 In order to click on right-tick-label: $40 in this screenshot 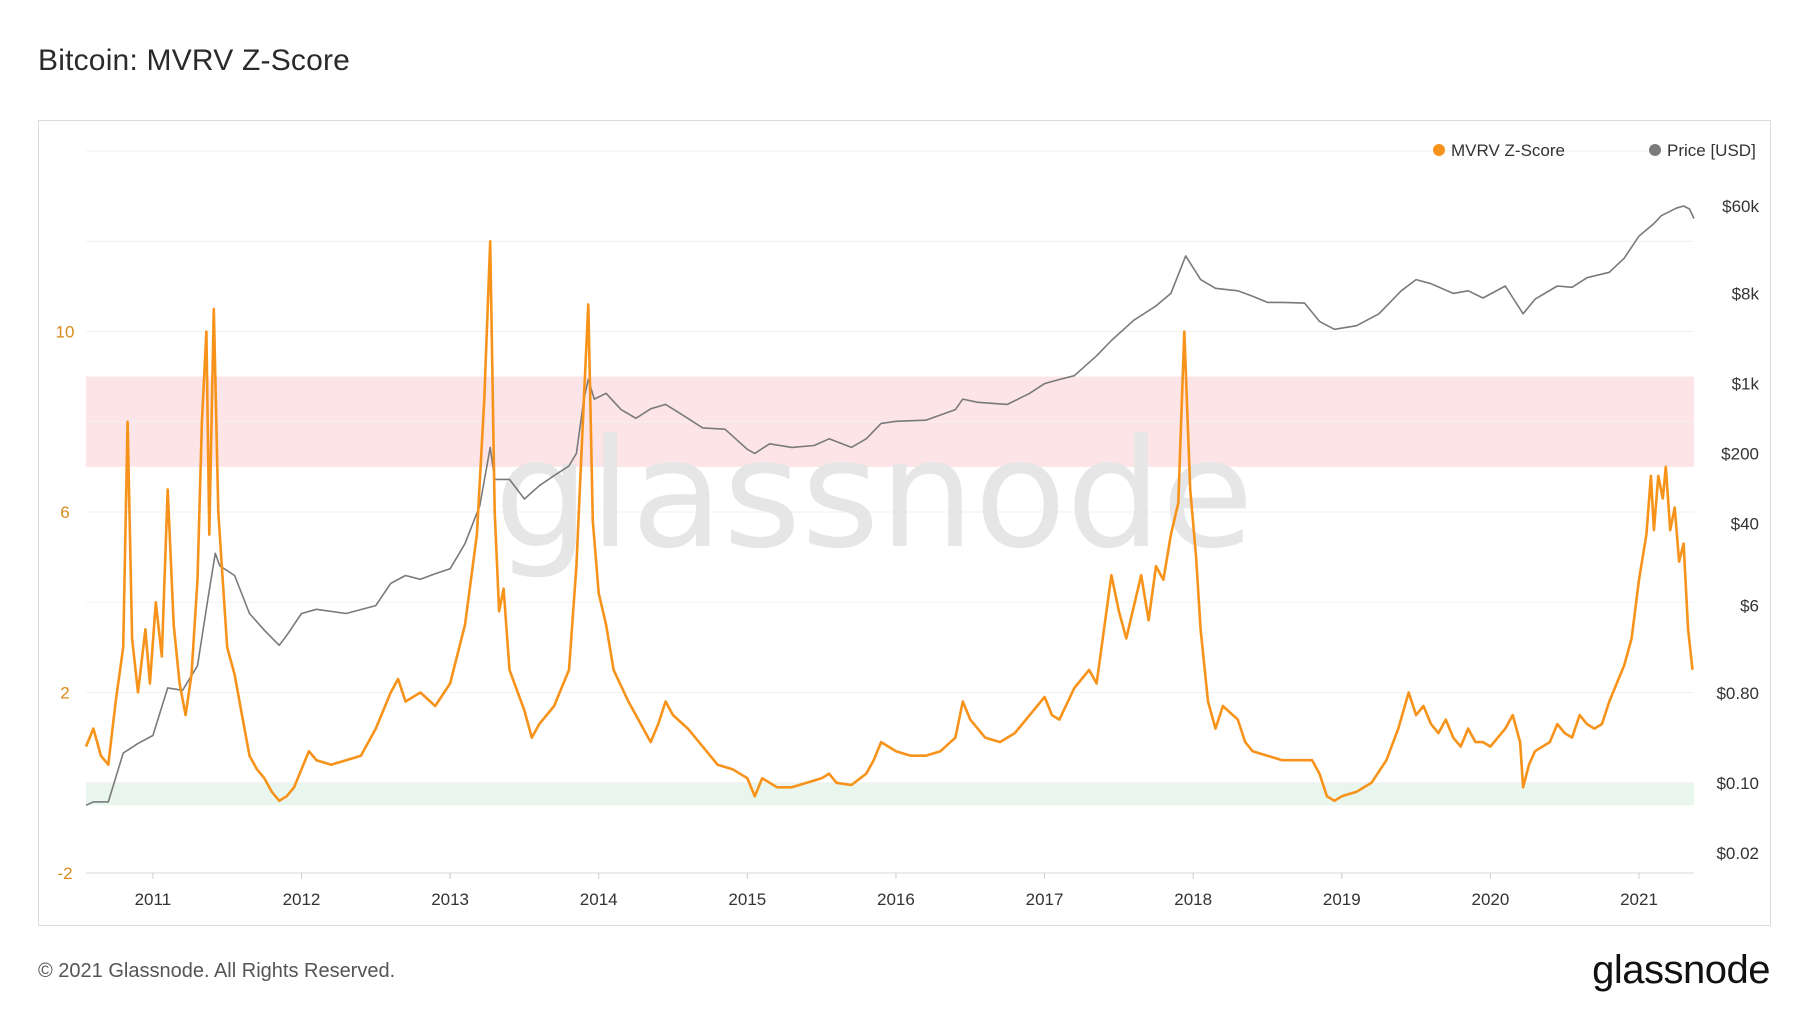, I will do `click(1745, 523)`.